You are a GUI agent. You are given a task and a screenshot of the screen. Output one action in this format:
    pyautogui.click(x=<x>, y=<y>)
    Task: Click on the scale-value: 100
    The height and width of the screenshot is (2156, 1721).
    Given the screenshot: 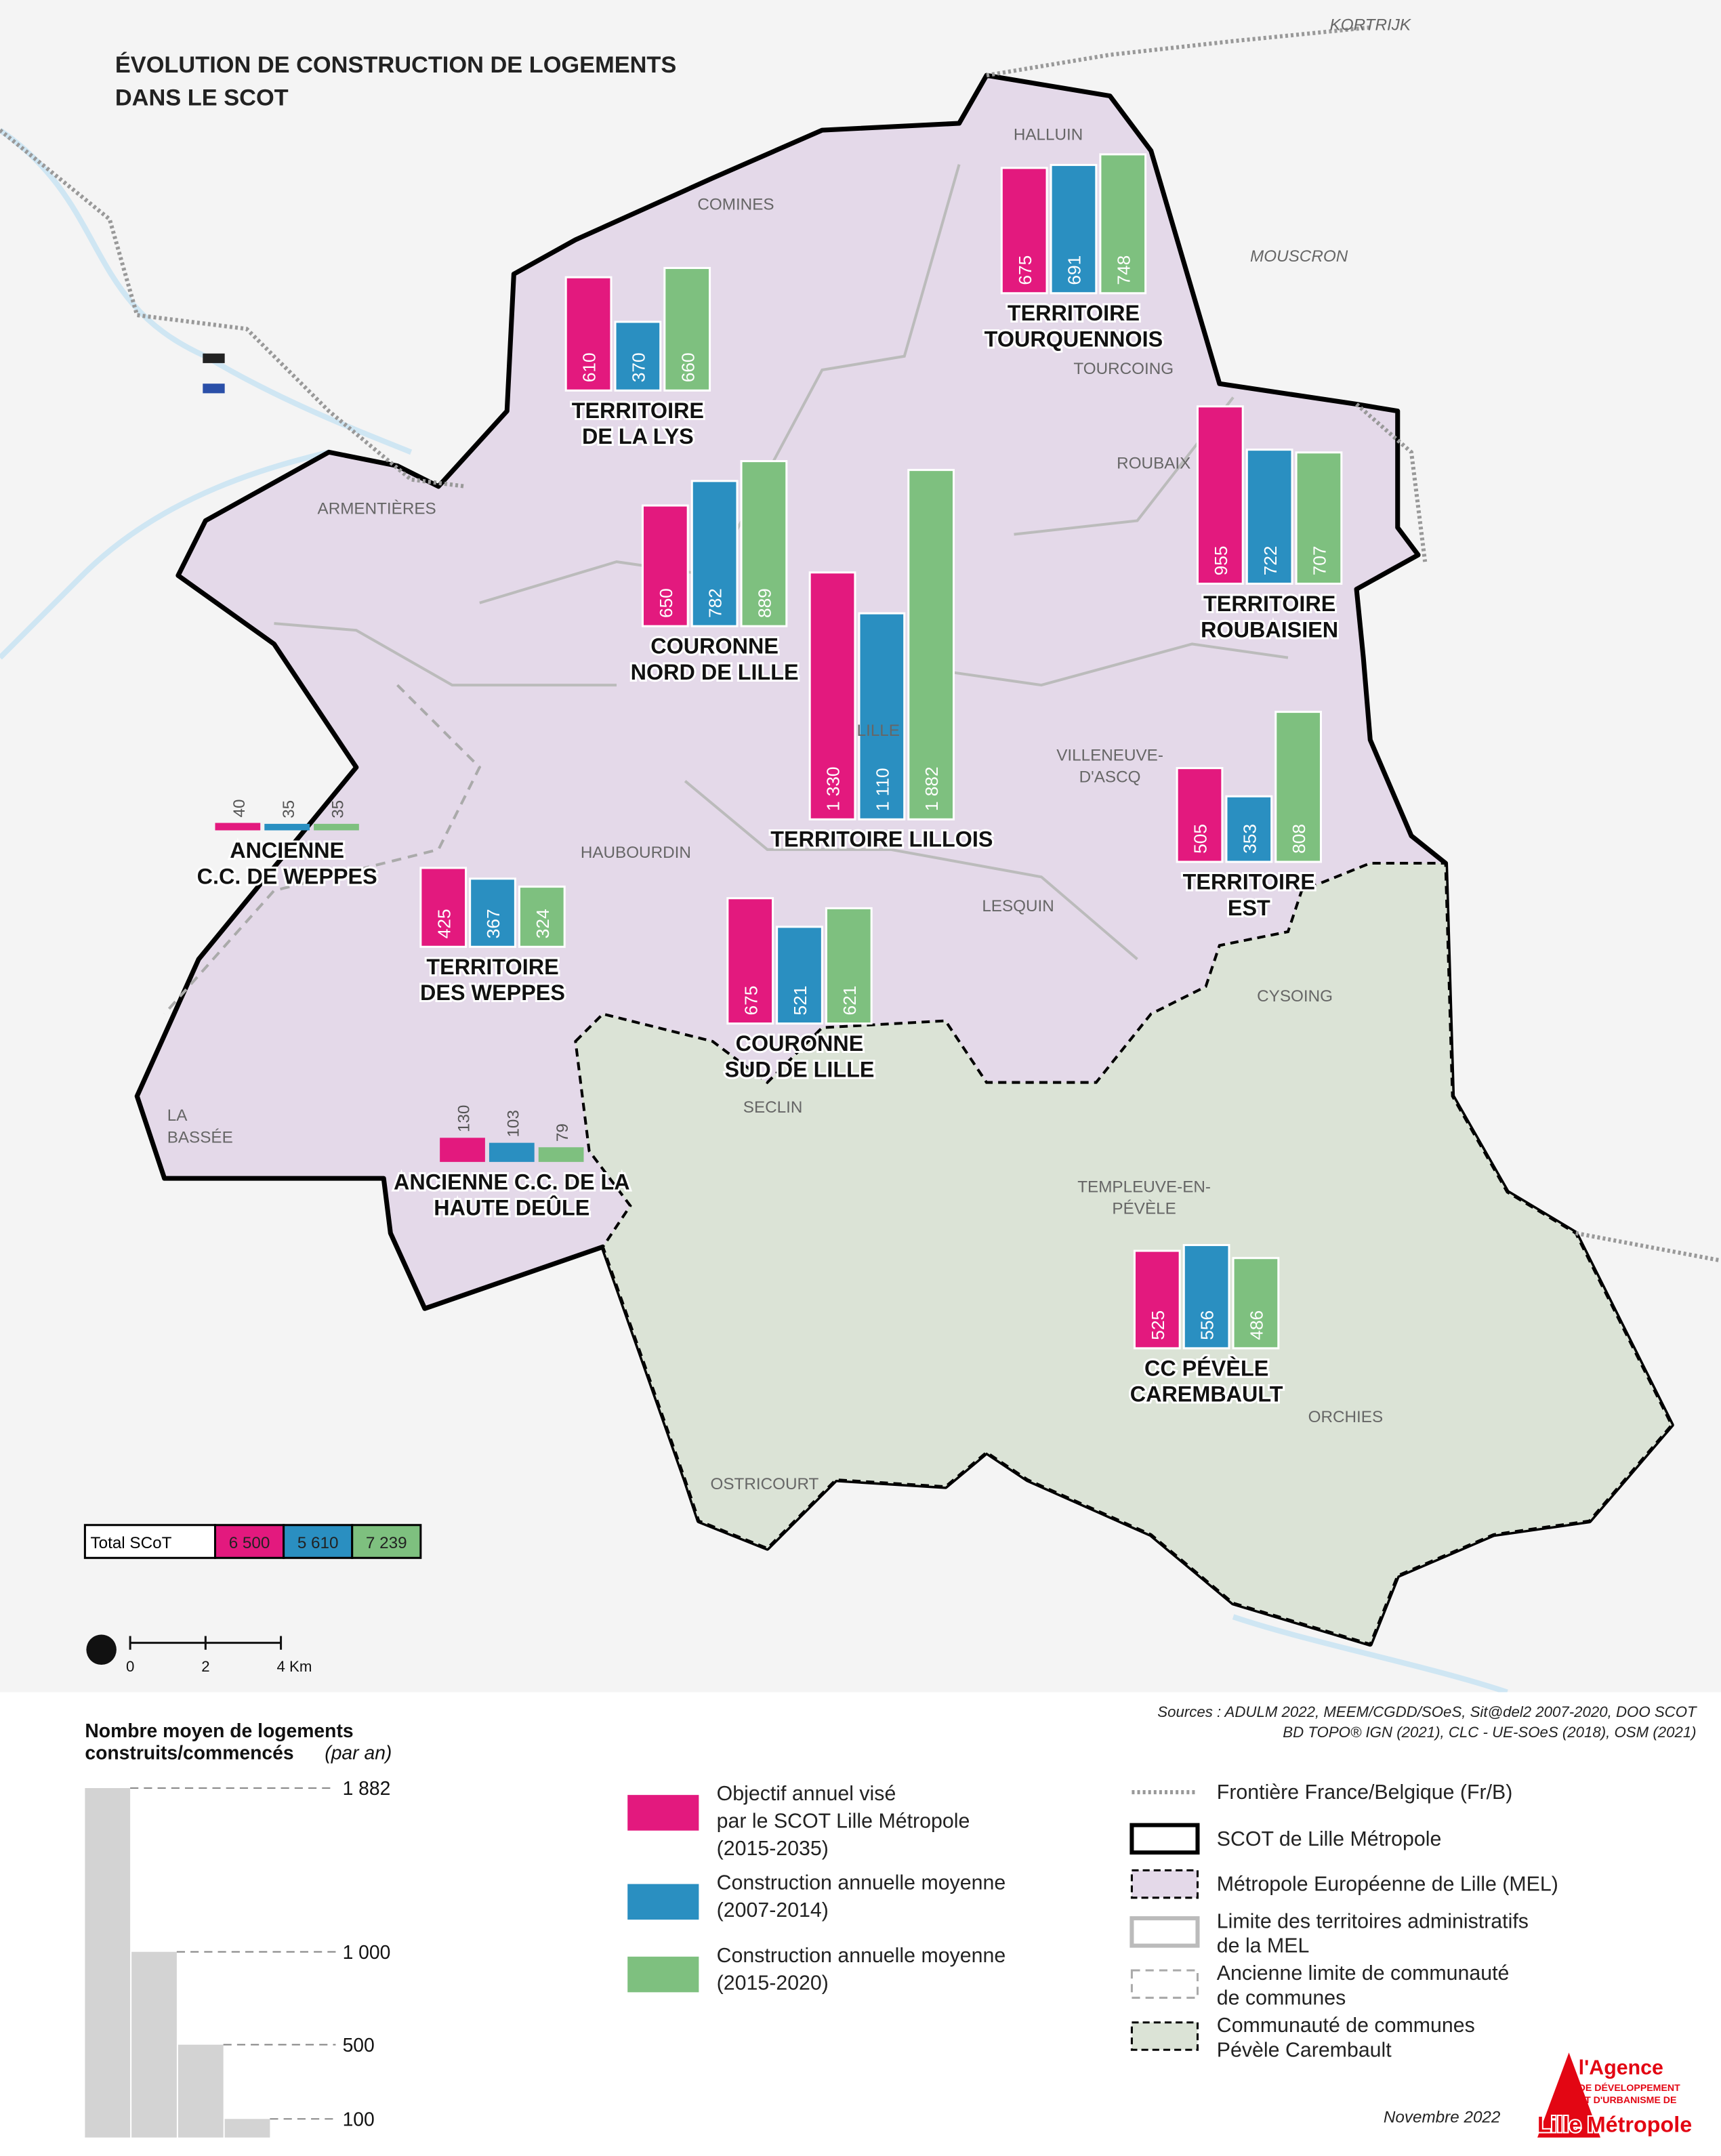 What is the action you would take?
    pyautogui.click(x=359, y=2119)
    